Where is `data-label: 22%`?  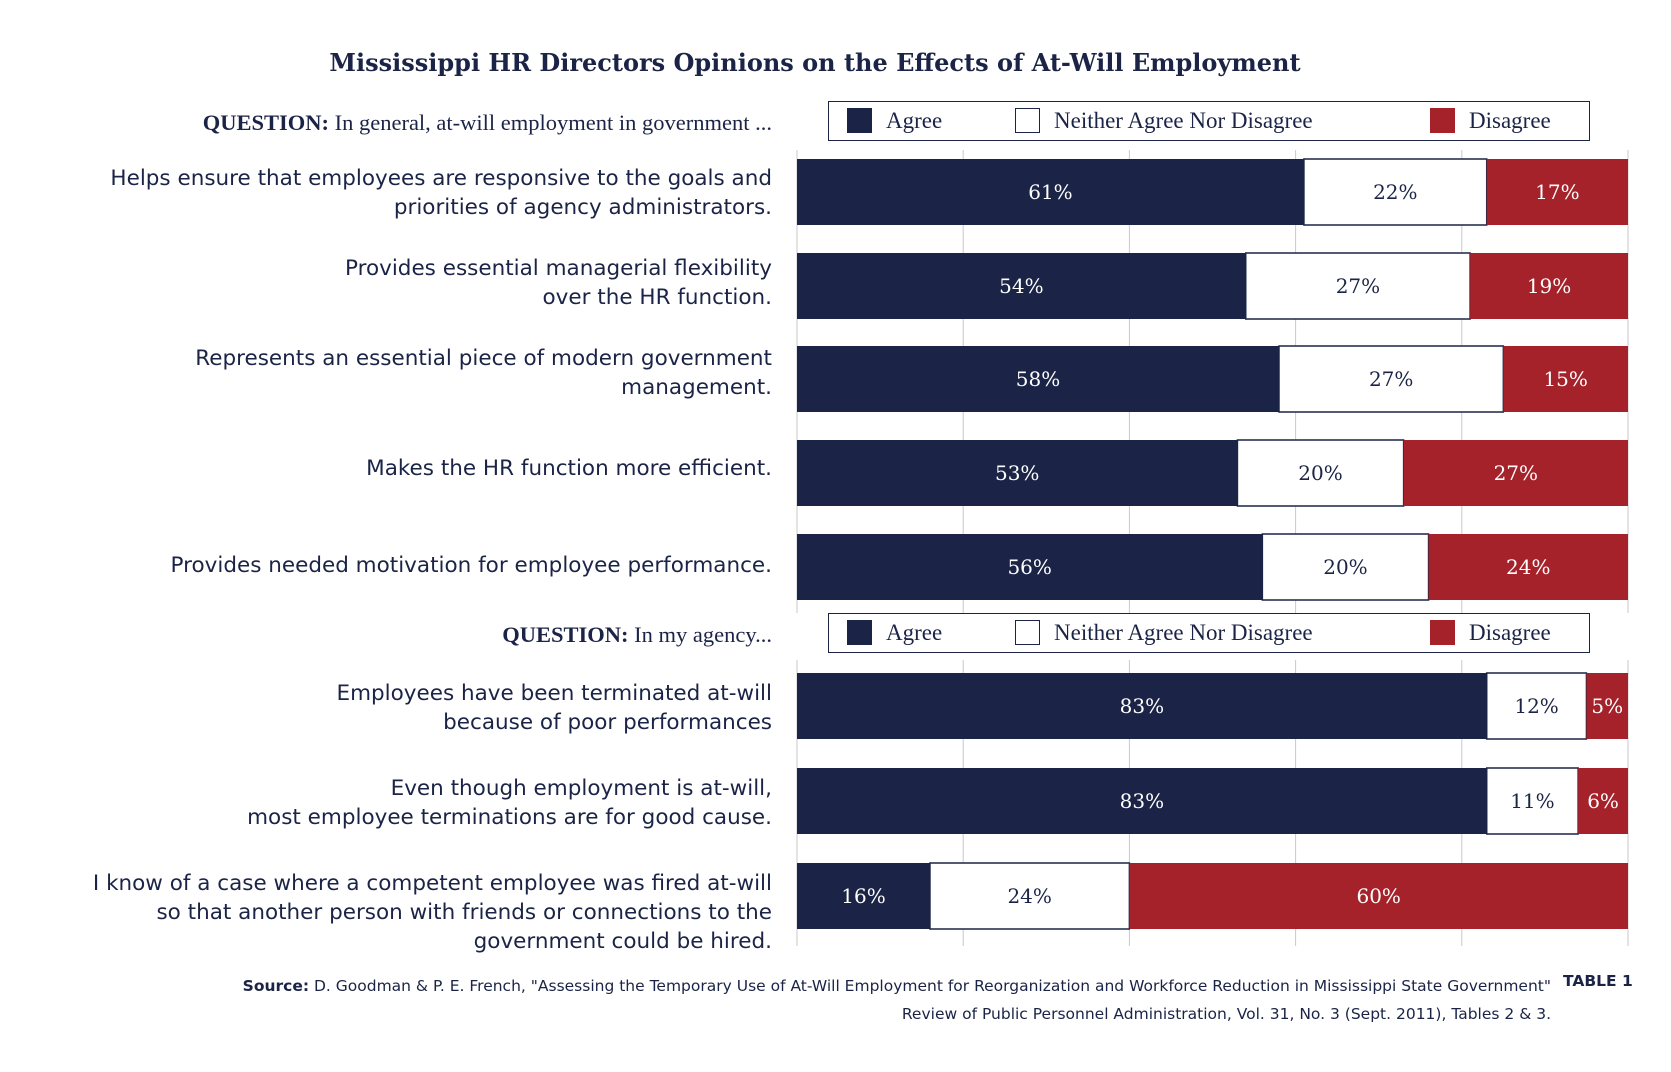 data-label: 22% is located at coordinates (1395, 192).